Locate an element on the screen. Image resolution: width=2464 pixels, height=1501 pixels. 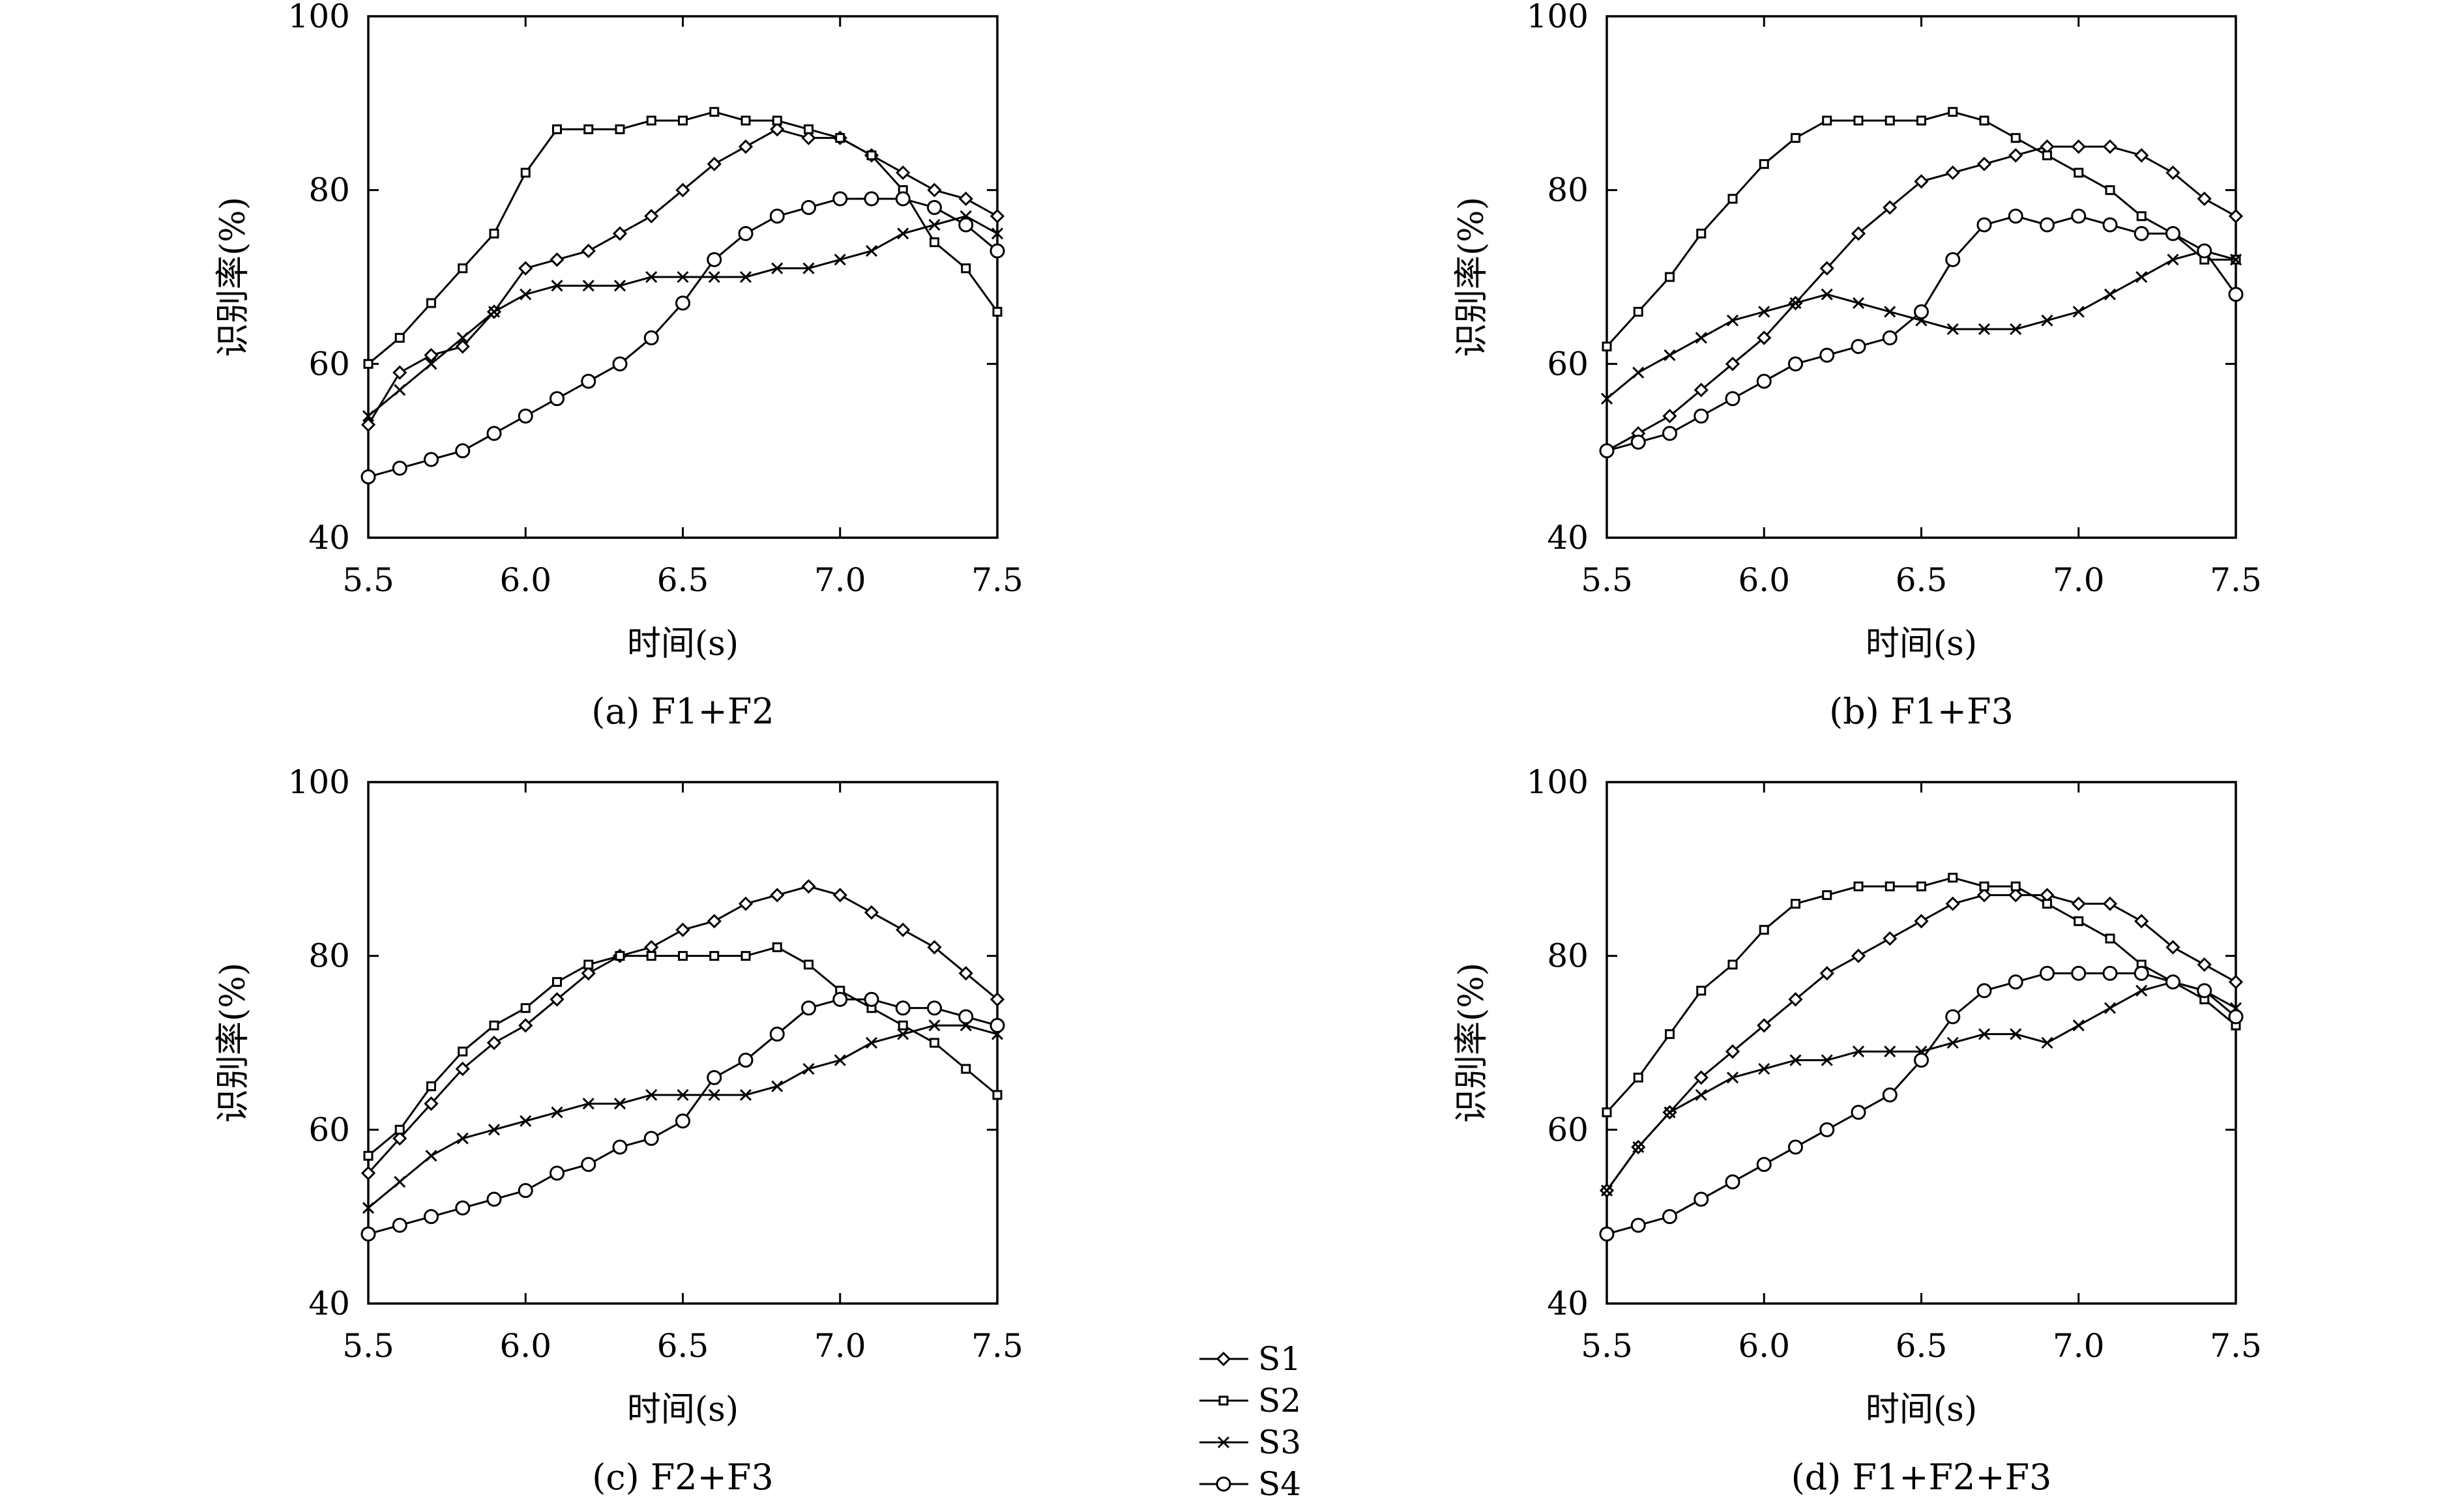
panel-caption: (d) F1+F2+F3 is located at coordinates (1922, 1477).